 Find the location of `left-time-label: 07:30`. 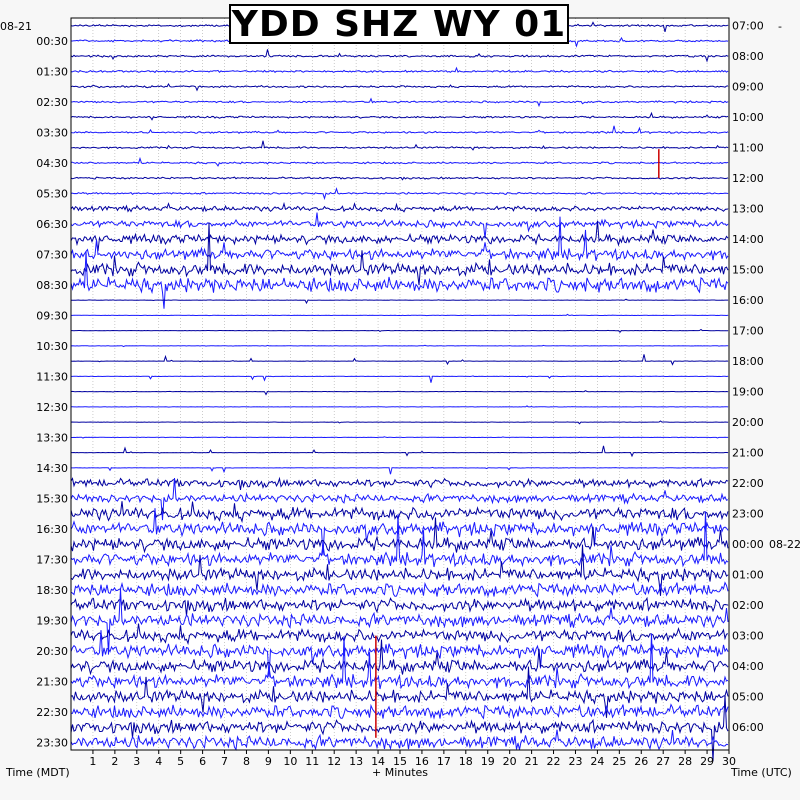

left-time-label: 07:30 is located at coordinates (52, 254).